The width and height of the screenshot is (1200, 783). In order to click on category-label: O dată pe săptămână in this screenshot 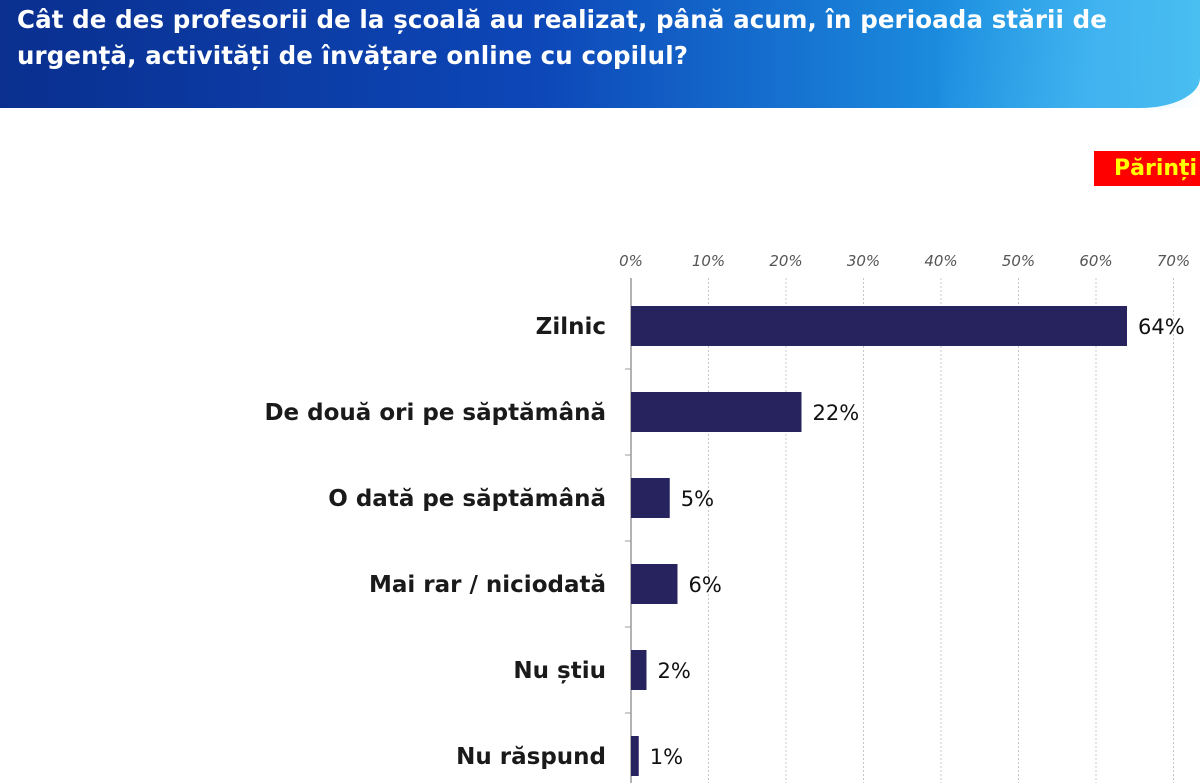, I will do `click(467, 499)`.